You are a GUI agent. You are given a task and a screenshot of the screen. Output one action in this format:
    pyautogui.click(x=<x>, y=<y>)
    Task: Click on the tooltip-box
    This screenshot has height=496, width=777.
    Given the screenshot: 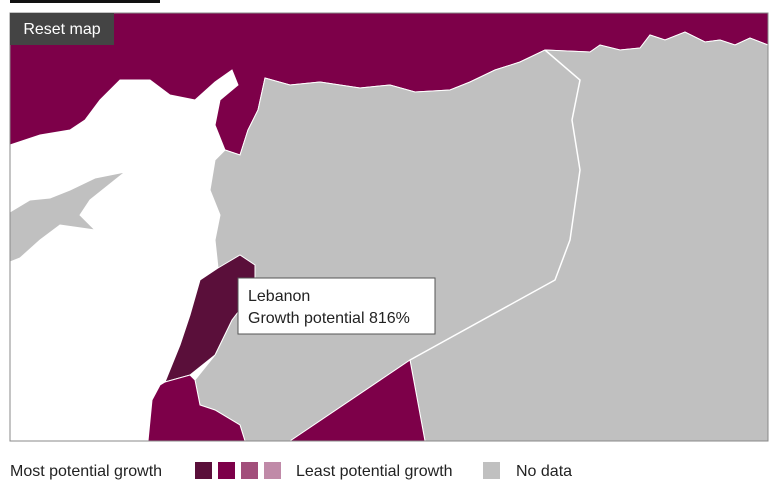 What is the action you would take?
    pyautogui.click(x=336, y=306)
    